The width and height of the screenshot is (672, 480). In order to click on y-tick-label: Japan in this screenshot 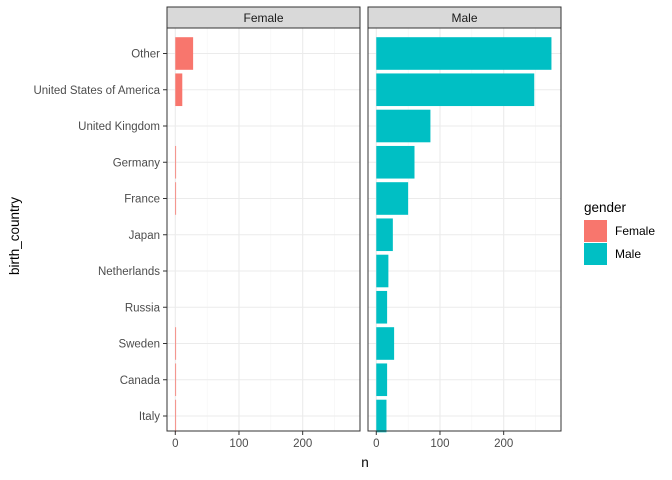, I will do `click(144, 236)`.